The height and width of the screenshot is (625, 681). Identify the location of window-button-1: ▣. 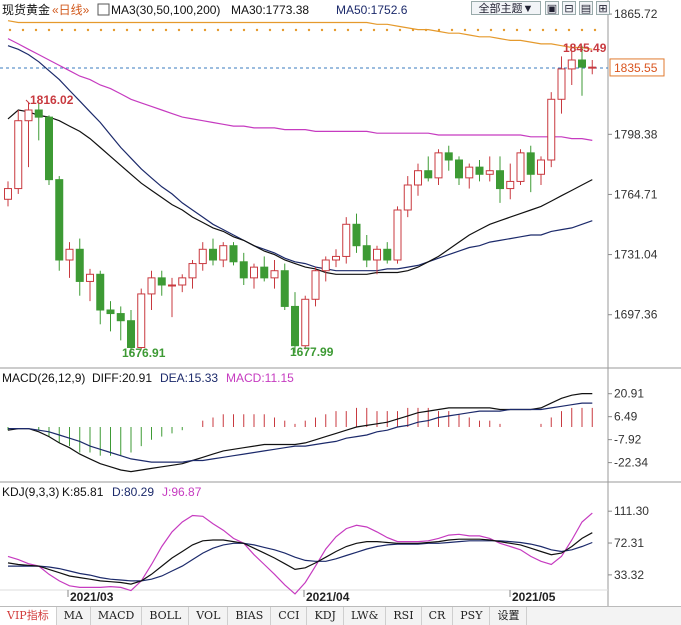
(552, 8).